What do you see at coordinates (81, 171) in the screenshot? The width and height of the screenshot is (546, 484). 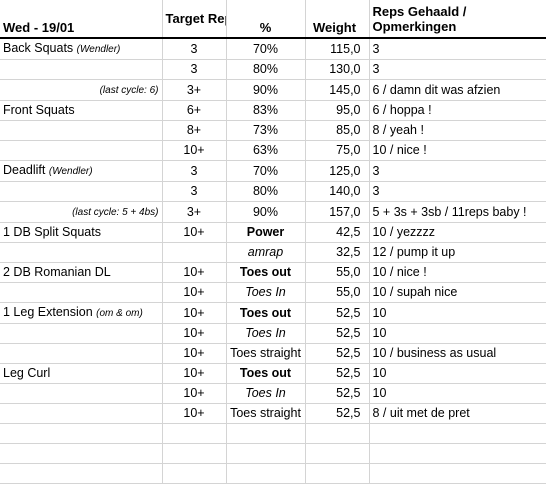 I see `exercise-cell: Deadlift (Wendler)` at bounding box center [81, 171].